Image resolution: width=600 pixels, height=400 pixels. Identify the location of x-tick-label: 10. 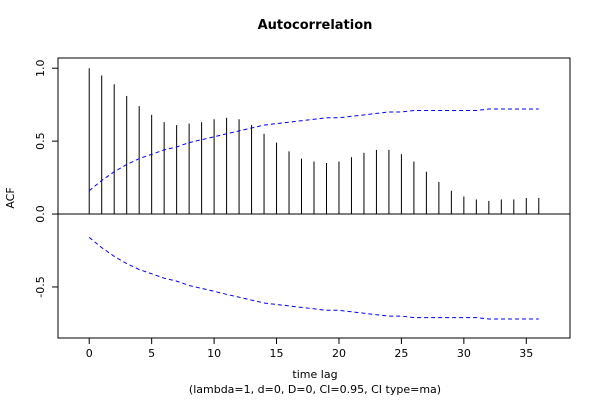
(214, 353).